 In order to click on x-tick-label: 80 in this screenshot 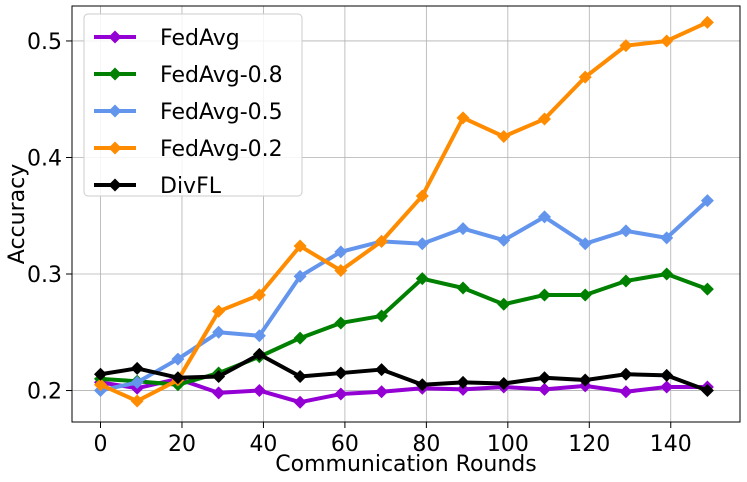, I will do `click(426, 444)`.